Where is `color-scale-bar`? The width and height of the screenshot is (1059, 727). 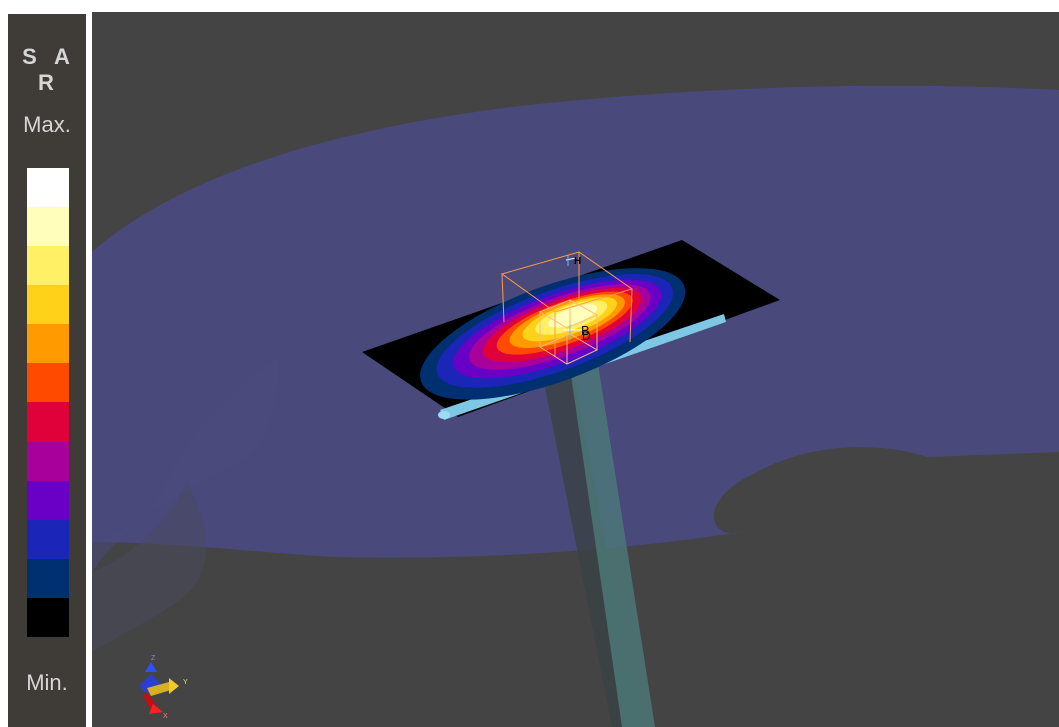 color-scale-bar is located at coordinates (48, 402).